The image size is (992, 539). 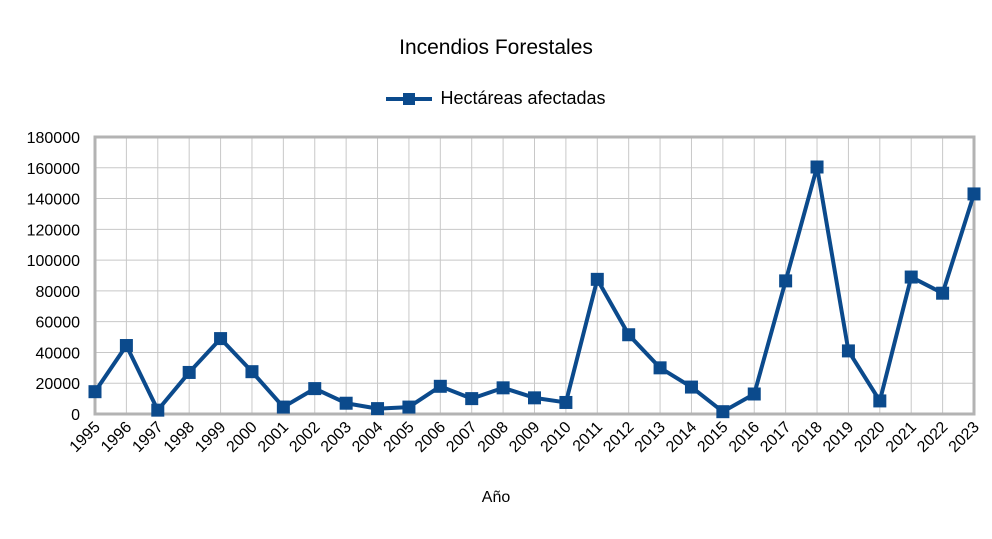 I want to click on x-tick-label: 2004, so click(x=367, y=437).